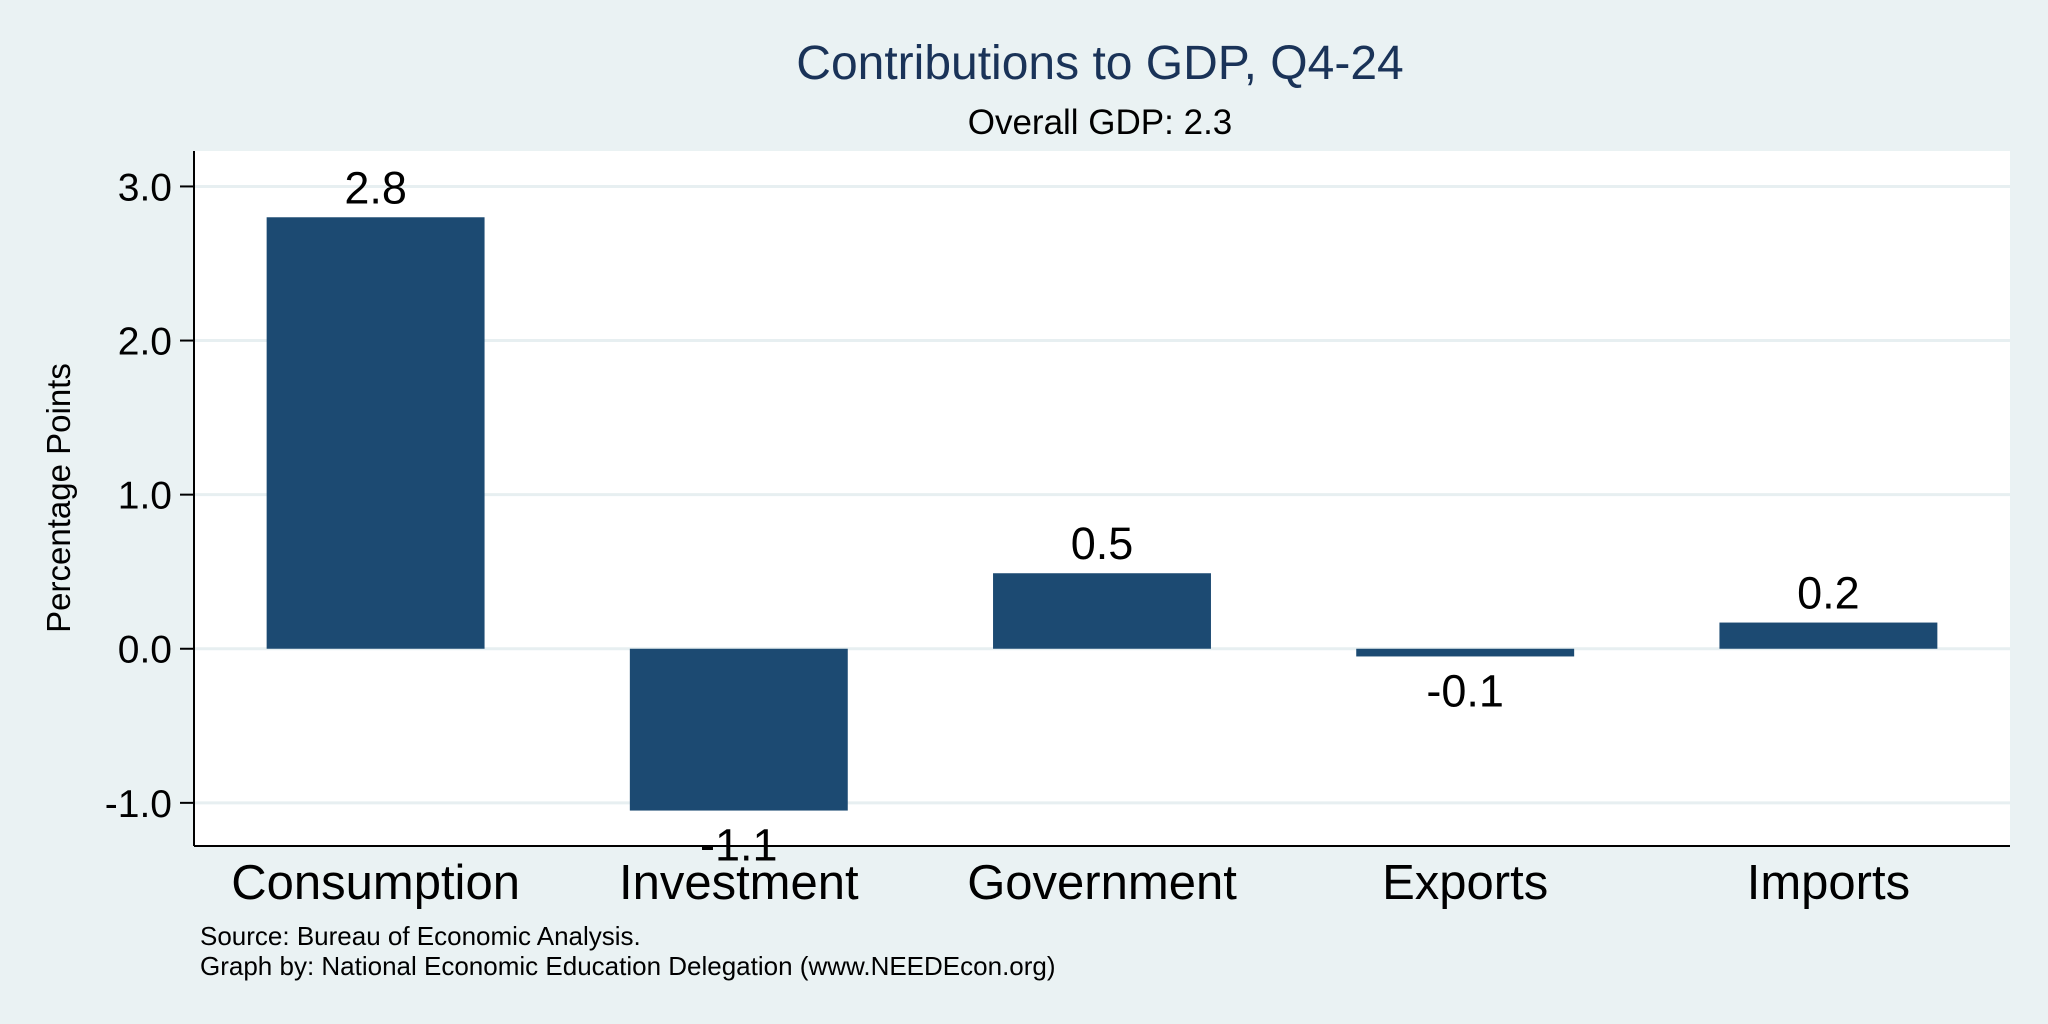 The width and height of the screenshot is (2048, 1024). Describe the element at coordinates (375, 187) in the screenshot. I see `bar-value-label: 2.8` at that location.